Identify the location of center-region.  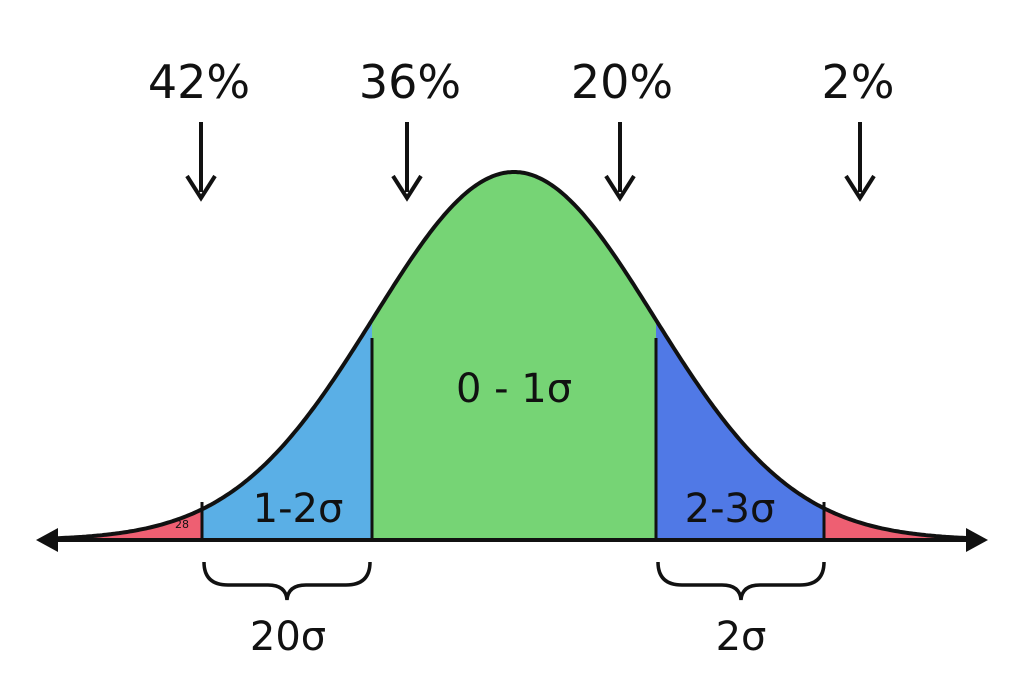
(514, 356).